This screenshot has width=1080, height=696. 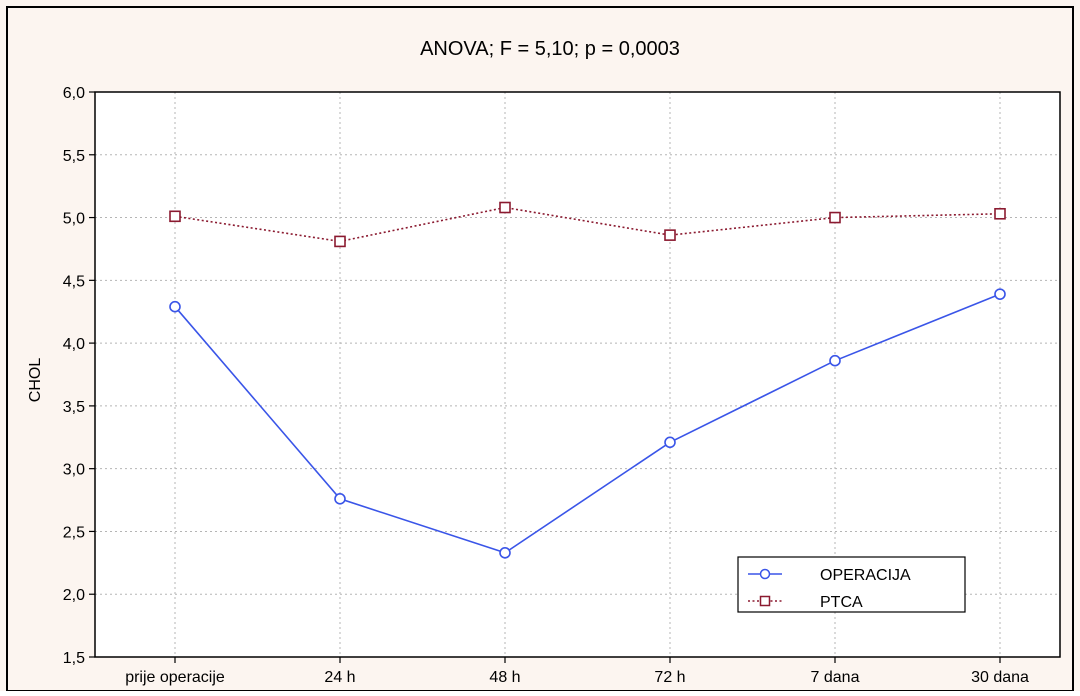 What do you see at coordinates (829, 589) in the screenshot?
I see `legend-items: OPERACIJA PTCA` at bounding box center [829, 589].